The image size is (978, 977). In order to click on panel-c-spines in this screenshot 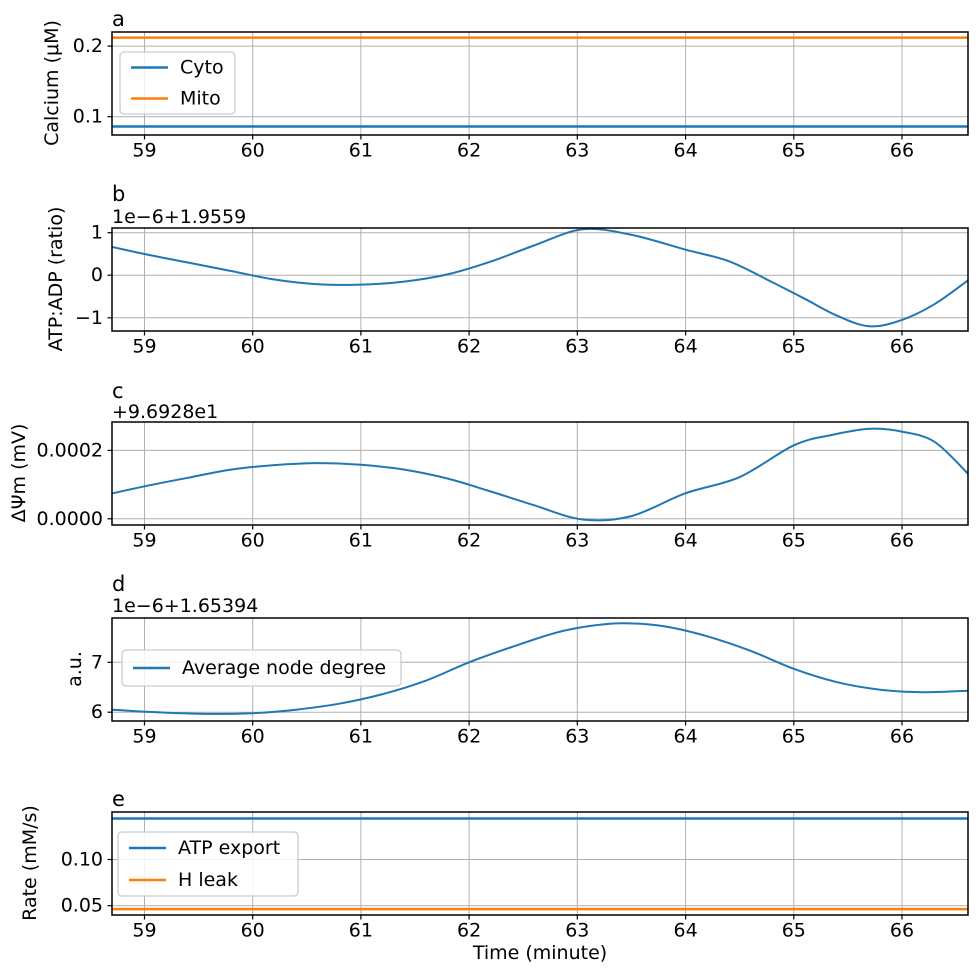, I will do `click(540, 473)`.